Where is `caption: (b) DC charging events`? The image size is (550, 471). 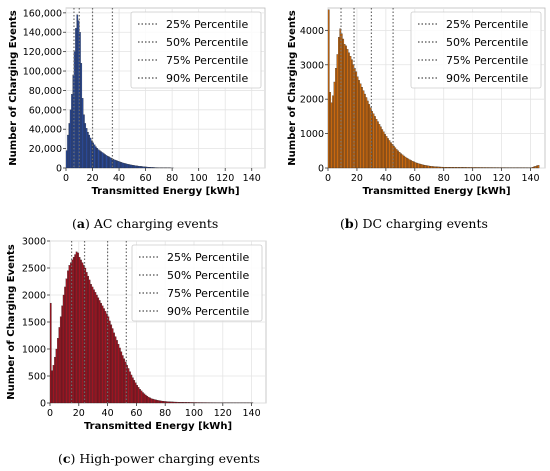
caption: (b) DC charging events is located at coordinates (414, 223).